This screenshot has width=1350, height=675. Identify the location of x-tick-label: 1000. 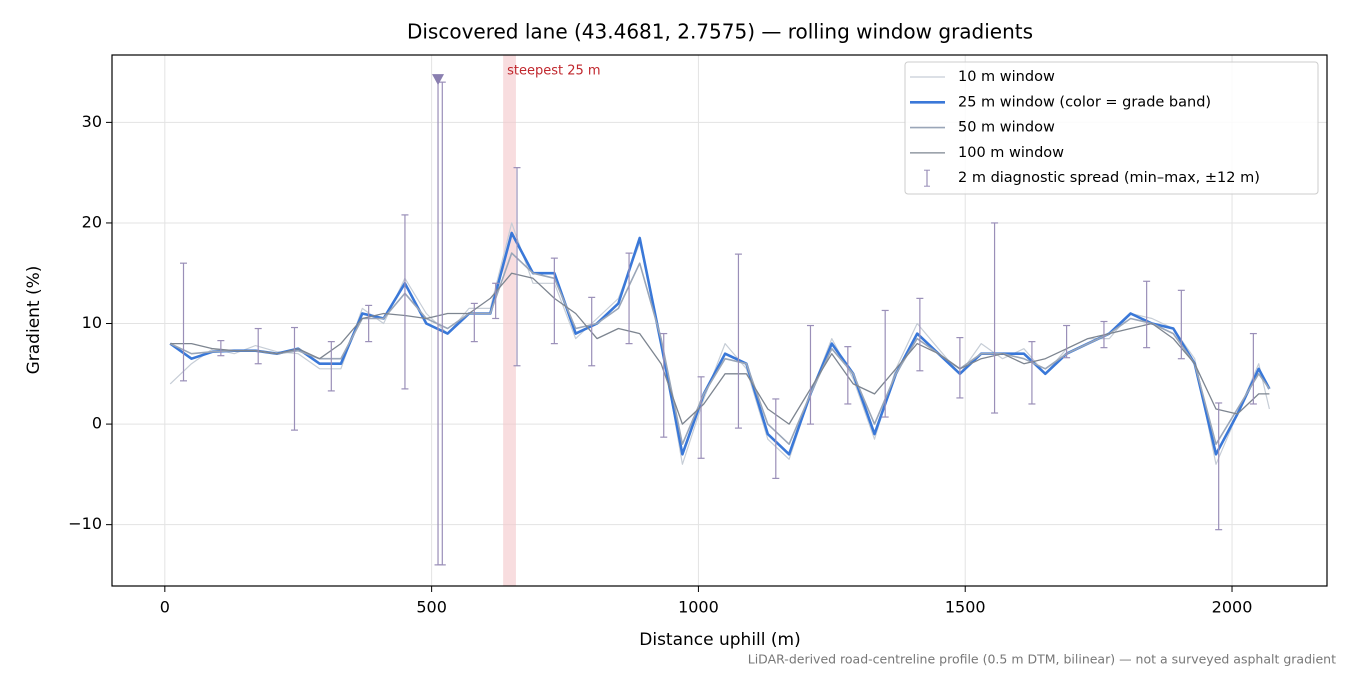
(698, 607).